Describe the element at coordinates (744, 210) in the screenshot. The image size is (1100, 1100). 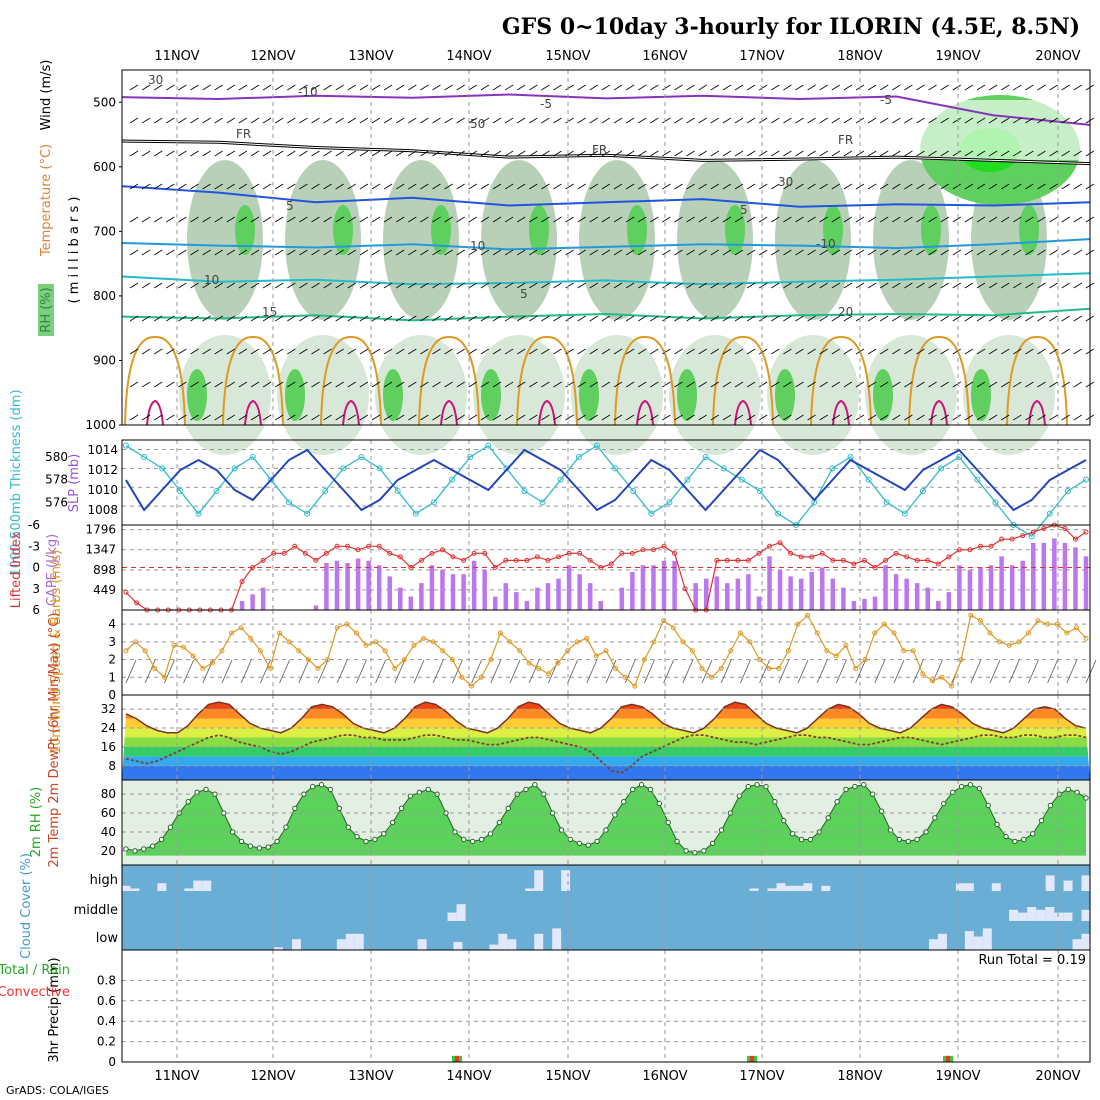
I see `contour-label: 5` at that location.